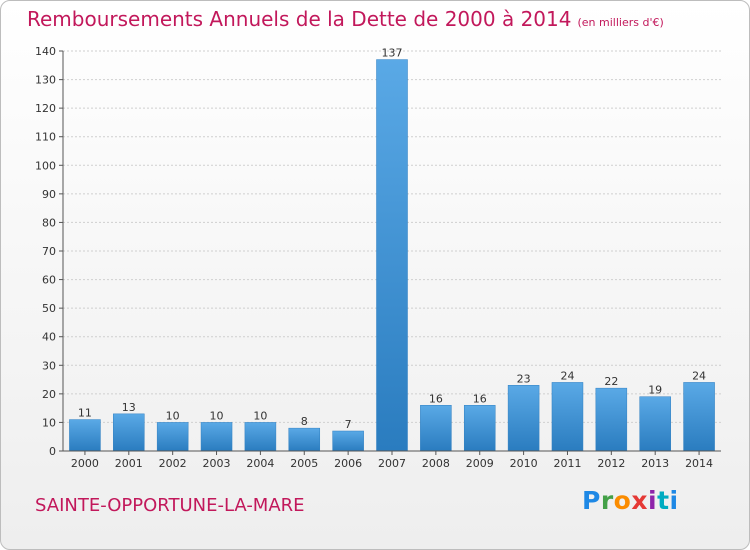  I want to click on data-label: 8, so click(304, 421).